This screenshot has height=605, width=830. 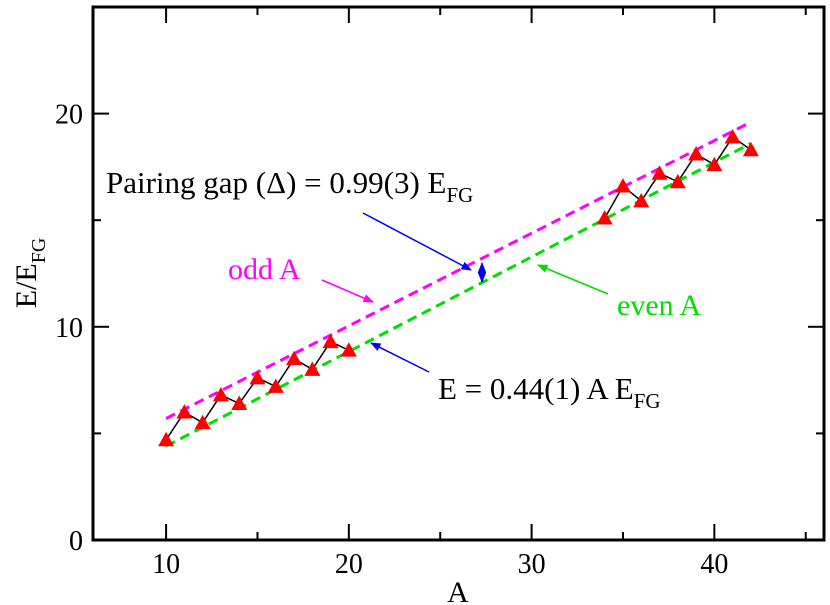 I want to click on y-tick-label: 10, so click(x=69, y=328).